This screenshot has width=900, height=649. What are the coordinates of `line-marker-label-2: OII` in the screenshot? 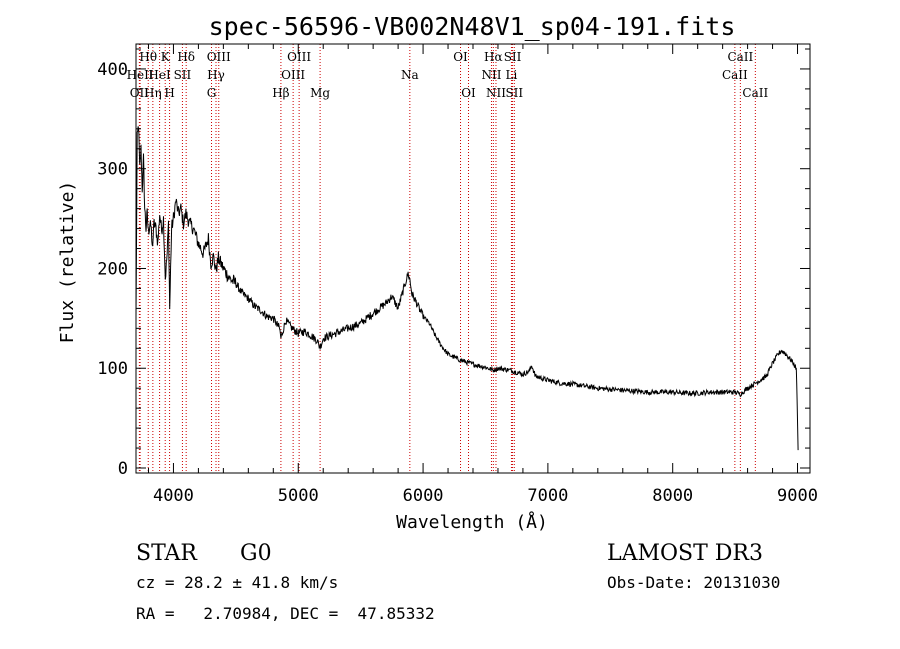 It's located at (140, 93).